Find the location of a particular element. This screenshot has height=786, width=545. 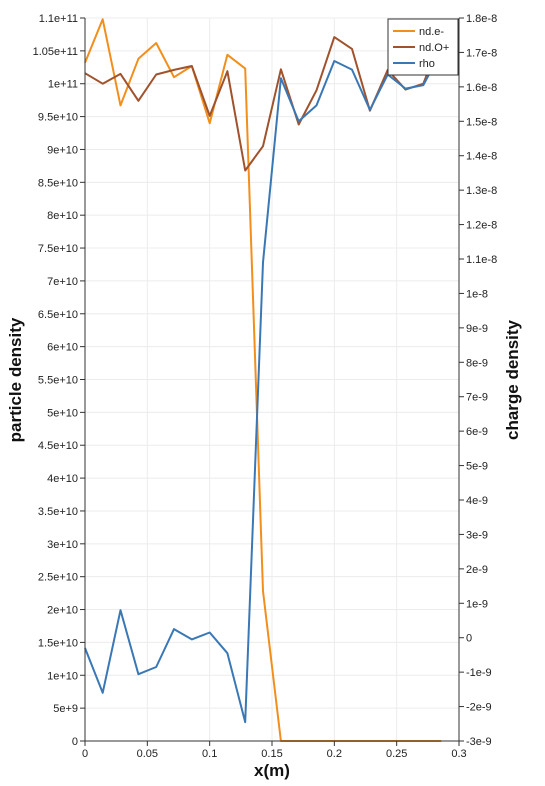

right-y-tick-label: -3e-9 is located at coordinates (479, 742).